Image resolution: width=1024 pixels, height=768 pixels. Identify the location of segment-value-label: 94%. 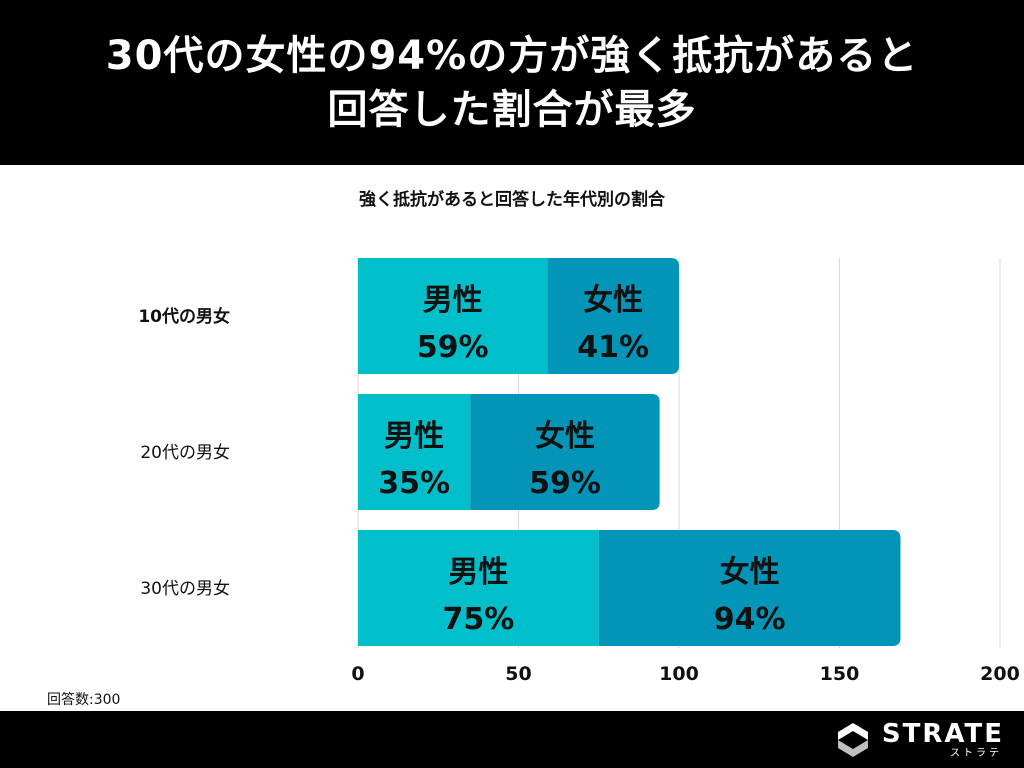
(750, 619).